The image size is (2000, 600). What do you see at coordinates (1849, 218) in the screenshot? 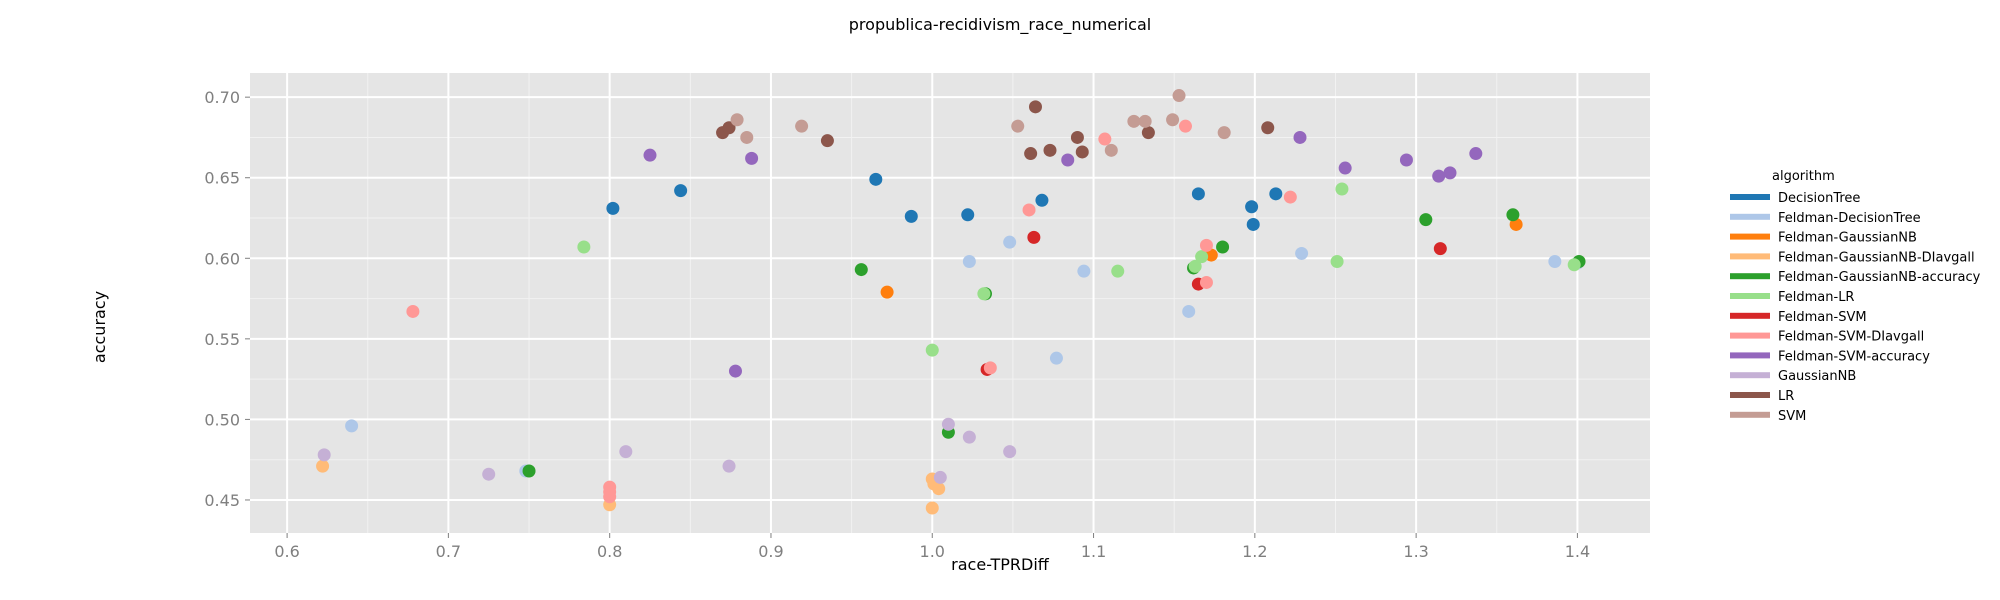
I see `legend-label: Feldman-DecisionTree` at bounding box center [1849, 218].